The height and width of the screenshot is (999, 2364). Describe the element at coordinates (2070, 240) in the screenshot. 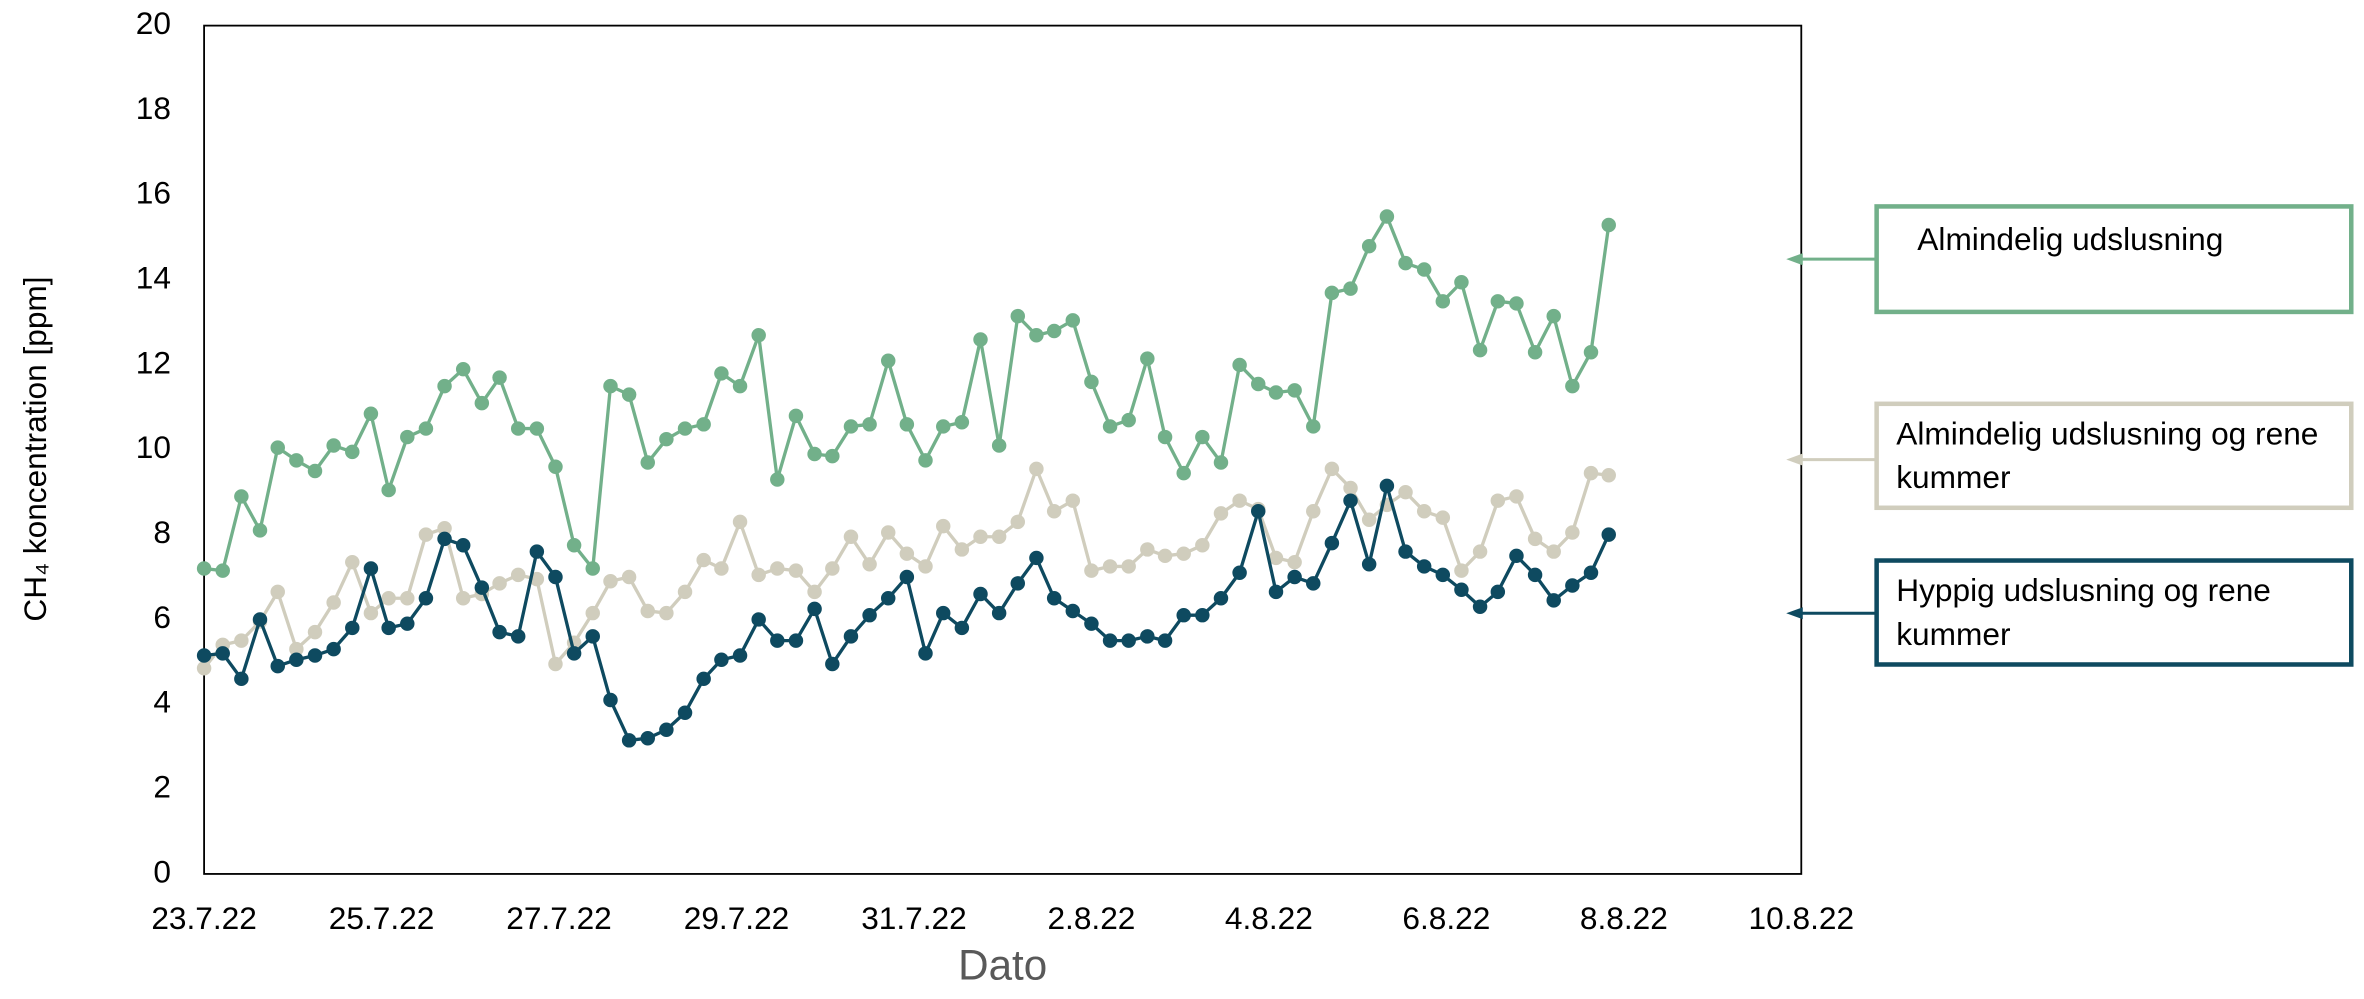

I see `legend-label: Almindelig udslusning` at that location.